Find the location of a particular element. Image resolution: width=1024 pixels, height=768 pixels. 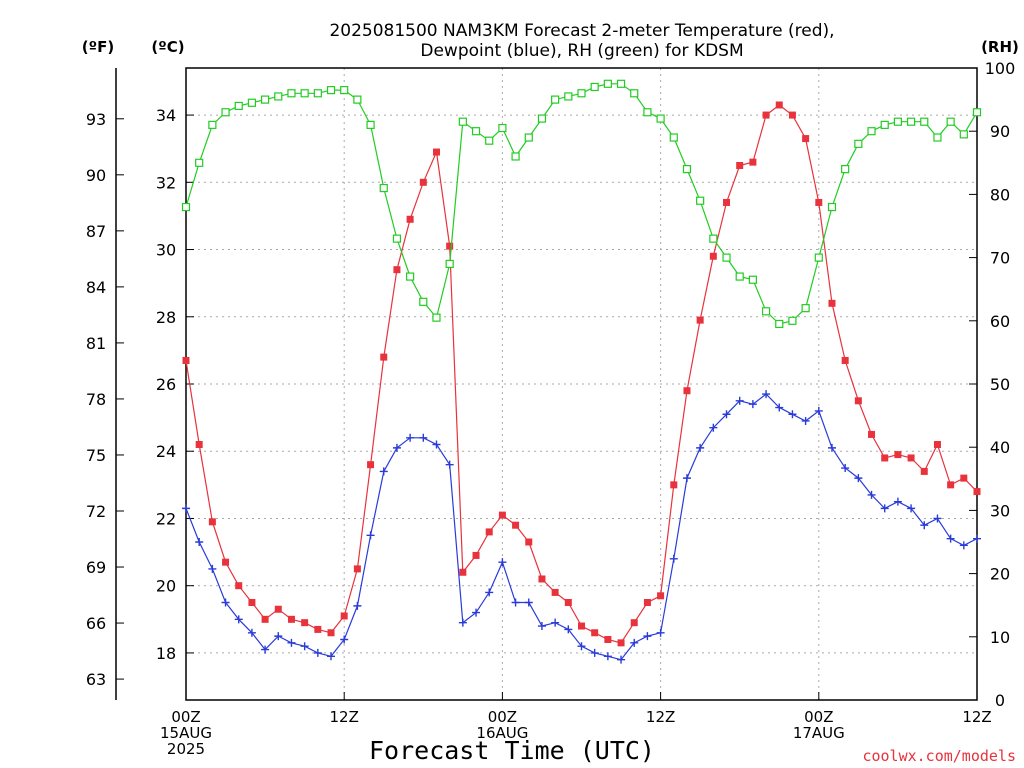

rh-tick-label: 40 is located at coordinates (1000, 447).